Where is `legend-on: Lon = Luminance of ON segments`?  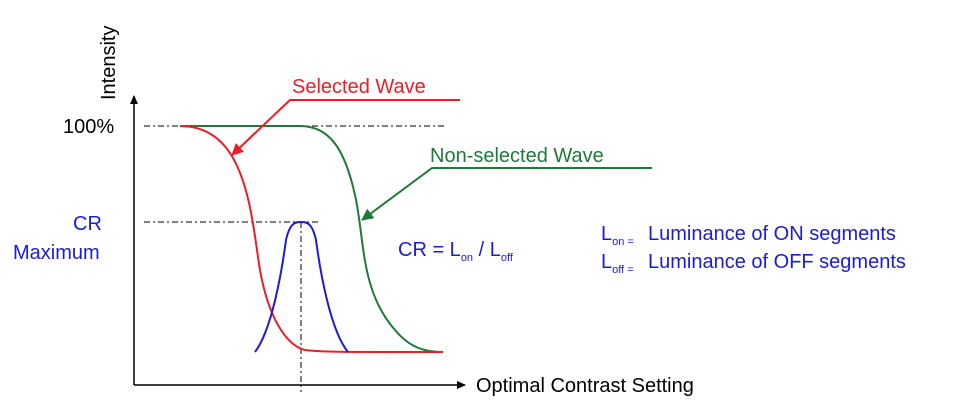
legend-on: Lon = Luminance of ON segments is located at coordinates (748, 235).